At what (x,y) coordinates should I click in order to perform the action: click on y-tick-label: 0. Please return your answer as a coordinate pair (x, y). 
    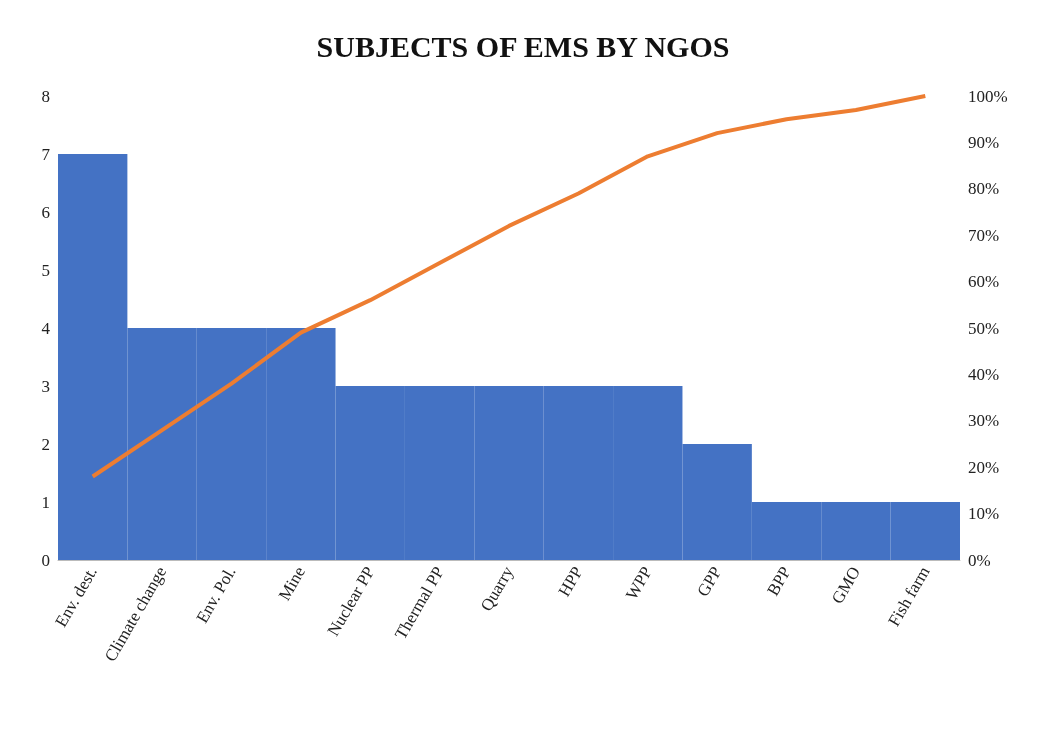
    Looking at the image, I should click on (45, 560).